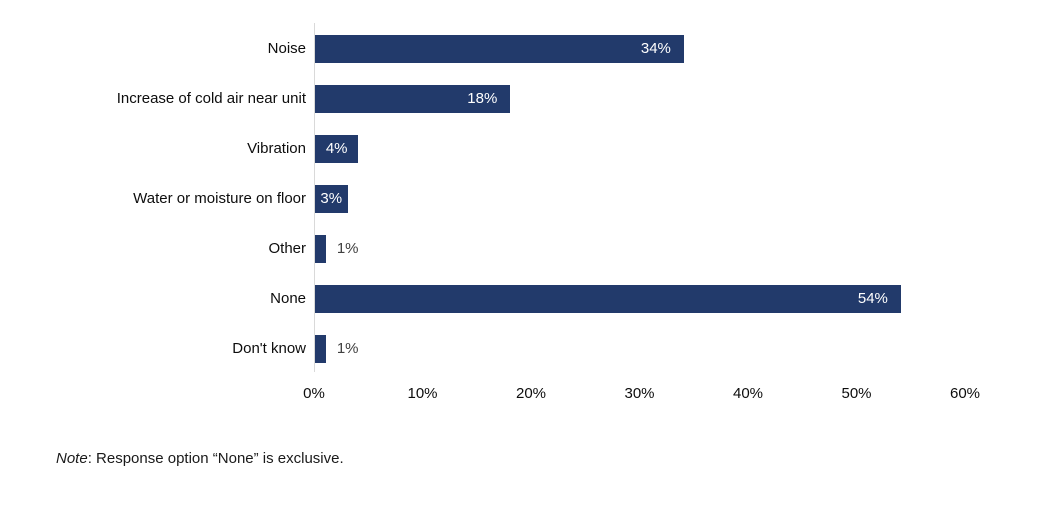 Image resolution: width=1048 pixels, height=512 pixels. What do you see at coordinates (72, 458) in the screenshot?
I see `note-prefix: Note` at bounding box center [72, 458].